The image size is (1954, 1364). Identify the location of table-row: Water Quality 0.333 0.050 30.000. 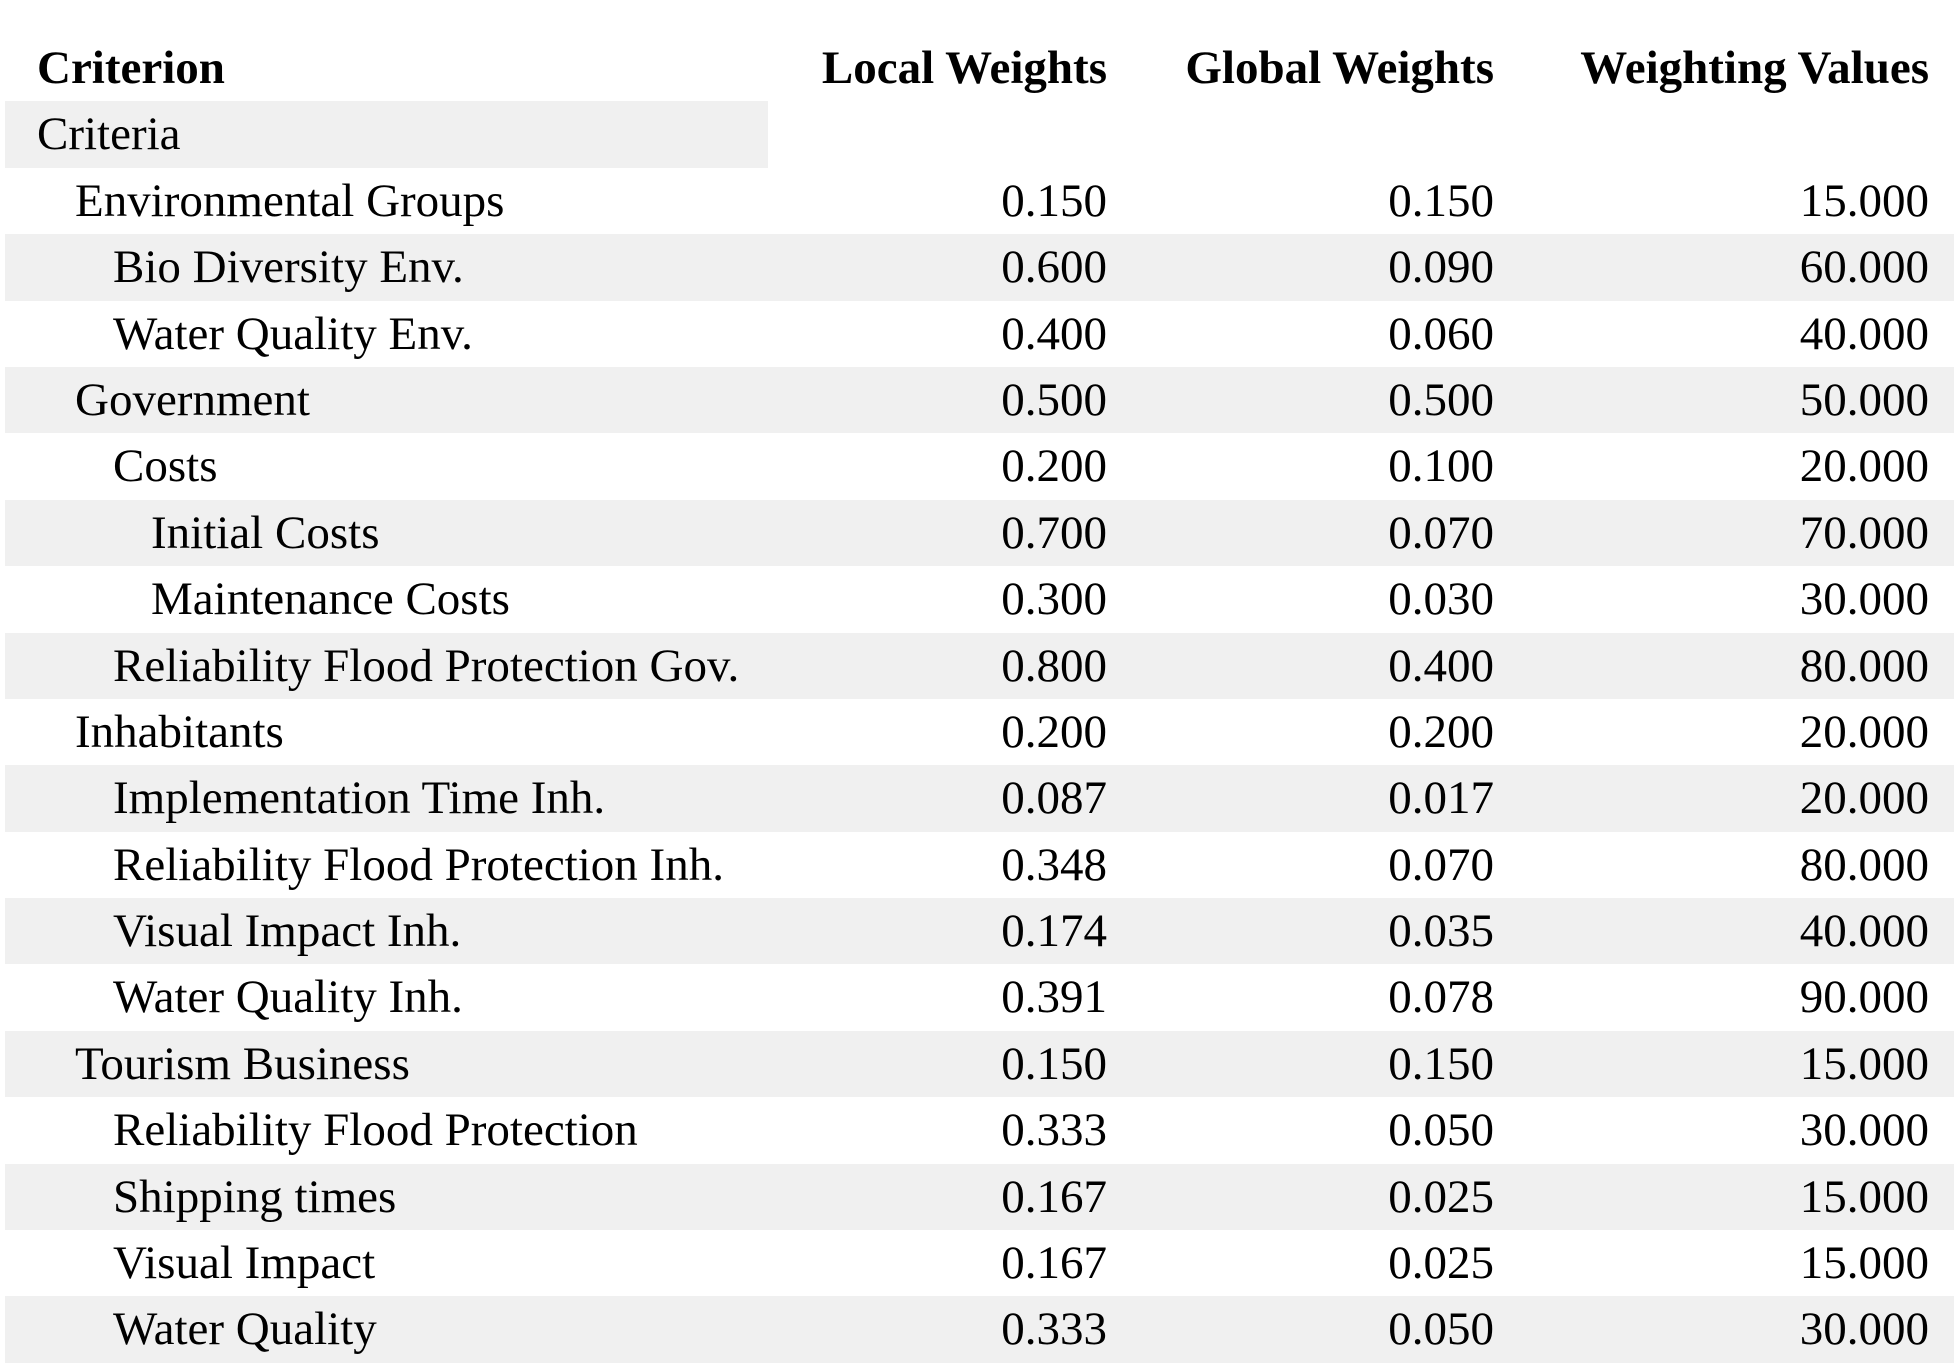
(979, 1329).